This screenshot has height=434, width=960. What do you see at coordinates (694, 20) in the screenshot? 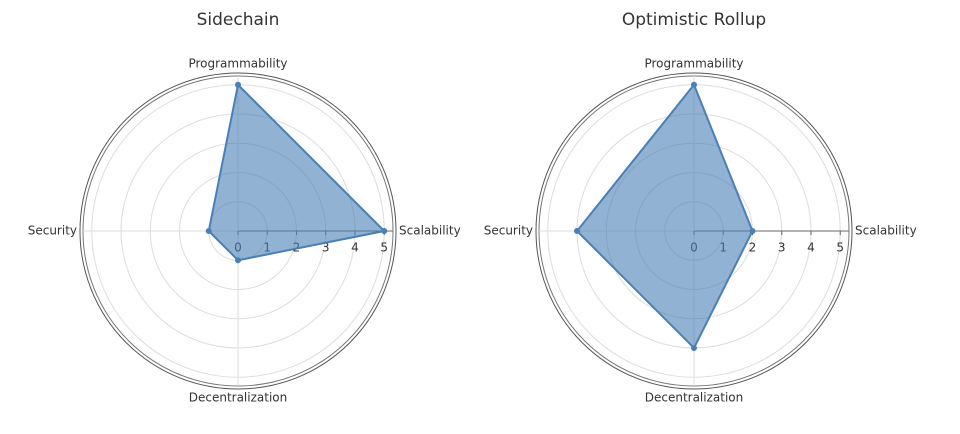
I see `chart-title: Optimistic Rollup` at bounding box center [694, 20].